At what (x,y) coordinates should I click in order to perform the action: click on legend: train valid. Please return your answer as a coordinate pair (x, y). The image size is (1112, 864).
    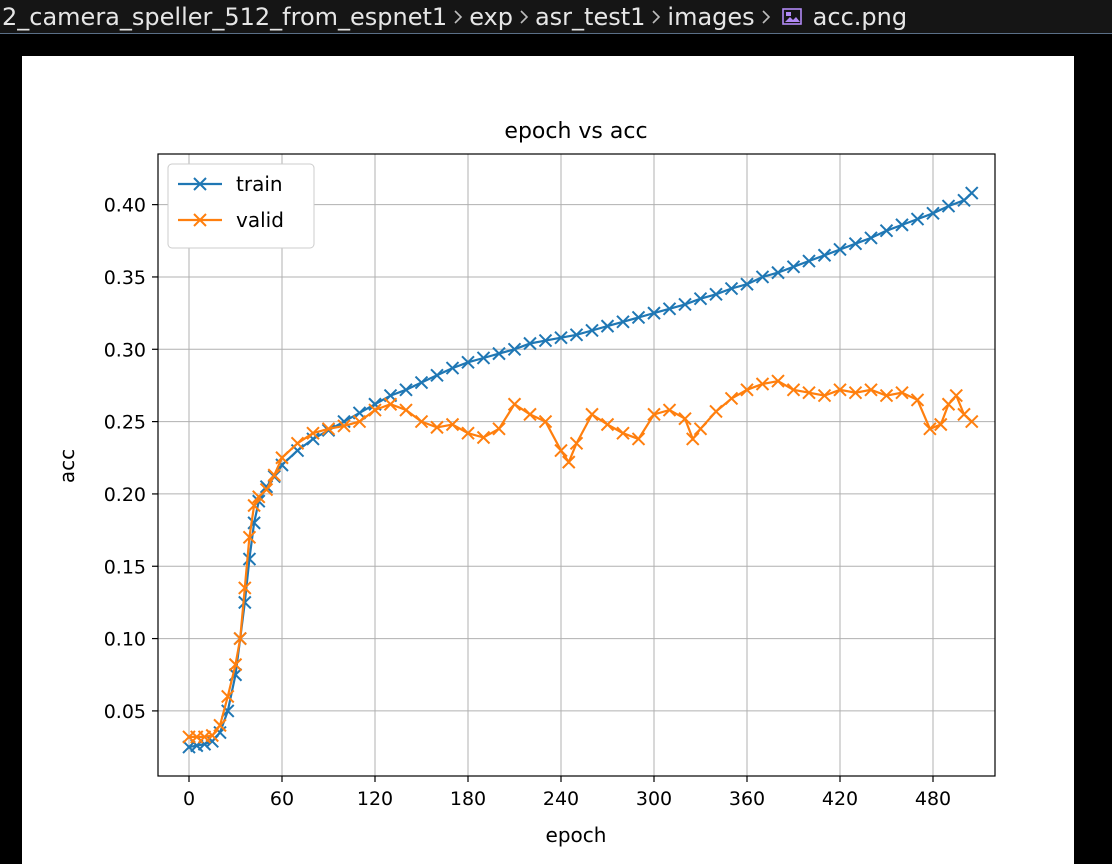
    Looking at the image, I should click on (241, 206).